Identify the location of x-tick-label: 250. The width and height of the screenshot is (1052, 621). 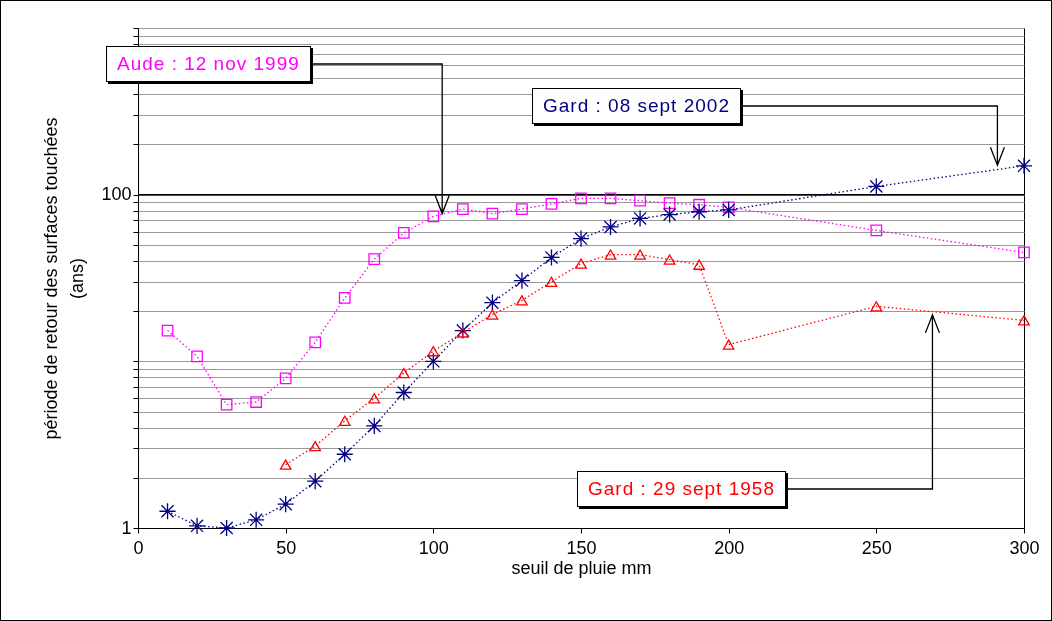
(876, 547).